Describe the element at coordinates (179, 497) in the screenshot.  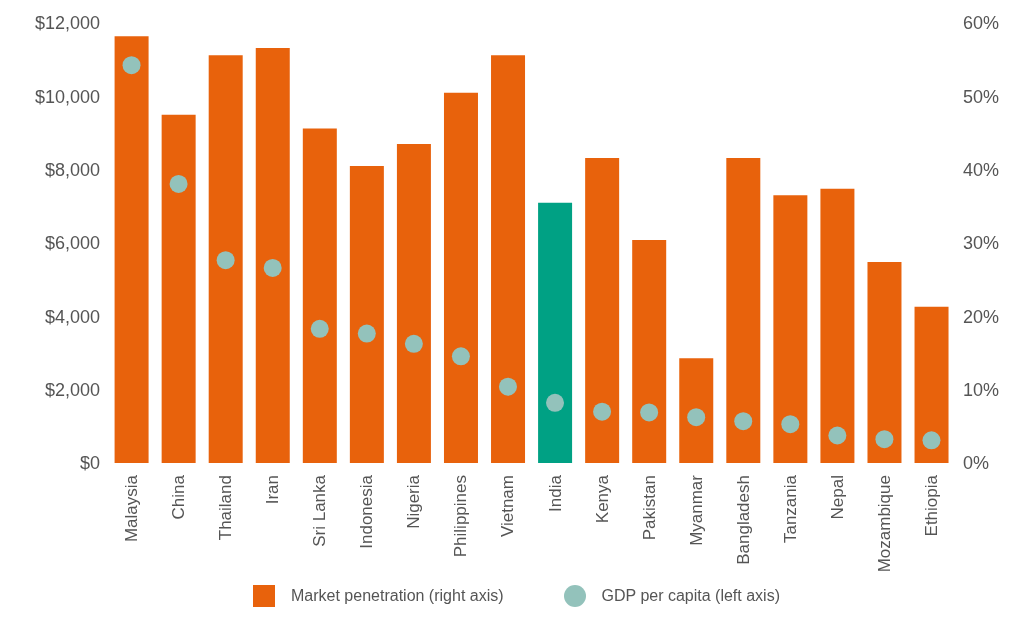
I see `x-tick-label: China` at that location.